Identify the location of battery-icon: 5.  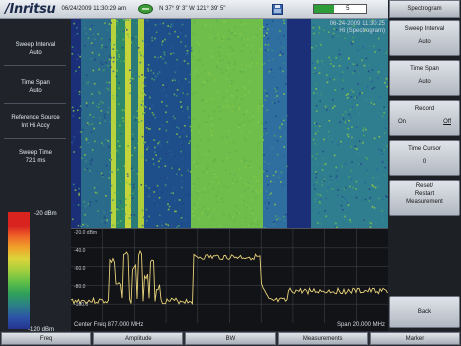
(339, 9).